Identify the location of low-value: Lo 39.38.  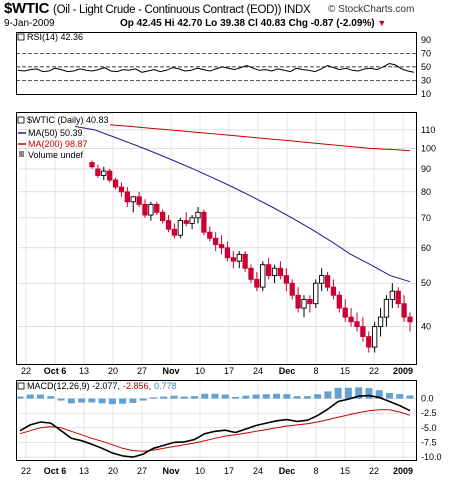
(225, 23).